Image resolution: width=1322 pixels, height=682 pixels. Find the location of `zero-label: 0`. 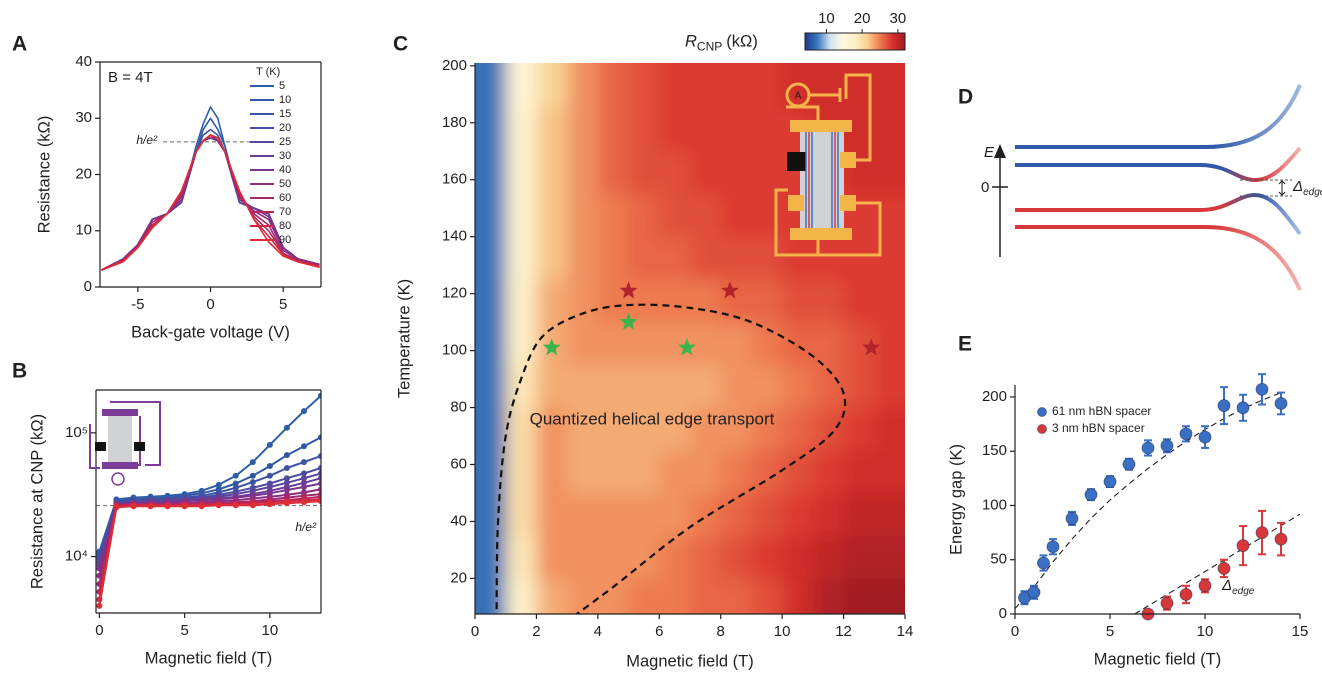

zero-label: 0 is located at coordinates (985, 187).